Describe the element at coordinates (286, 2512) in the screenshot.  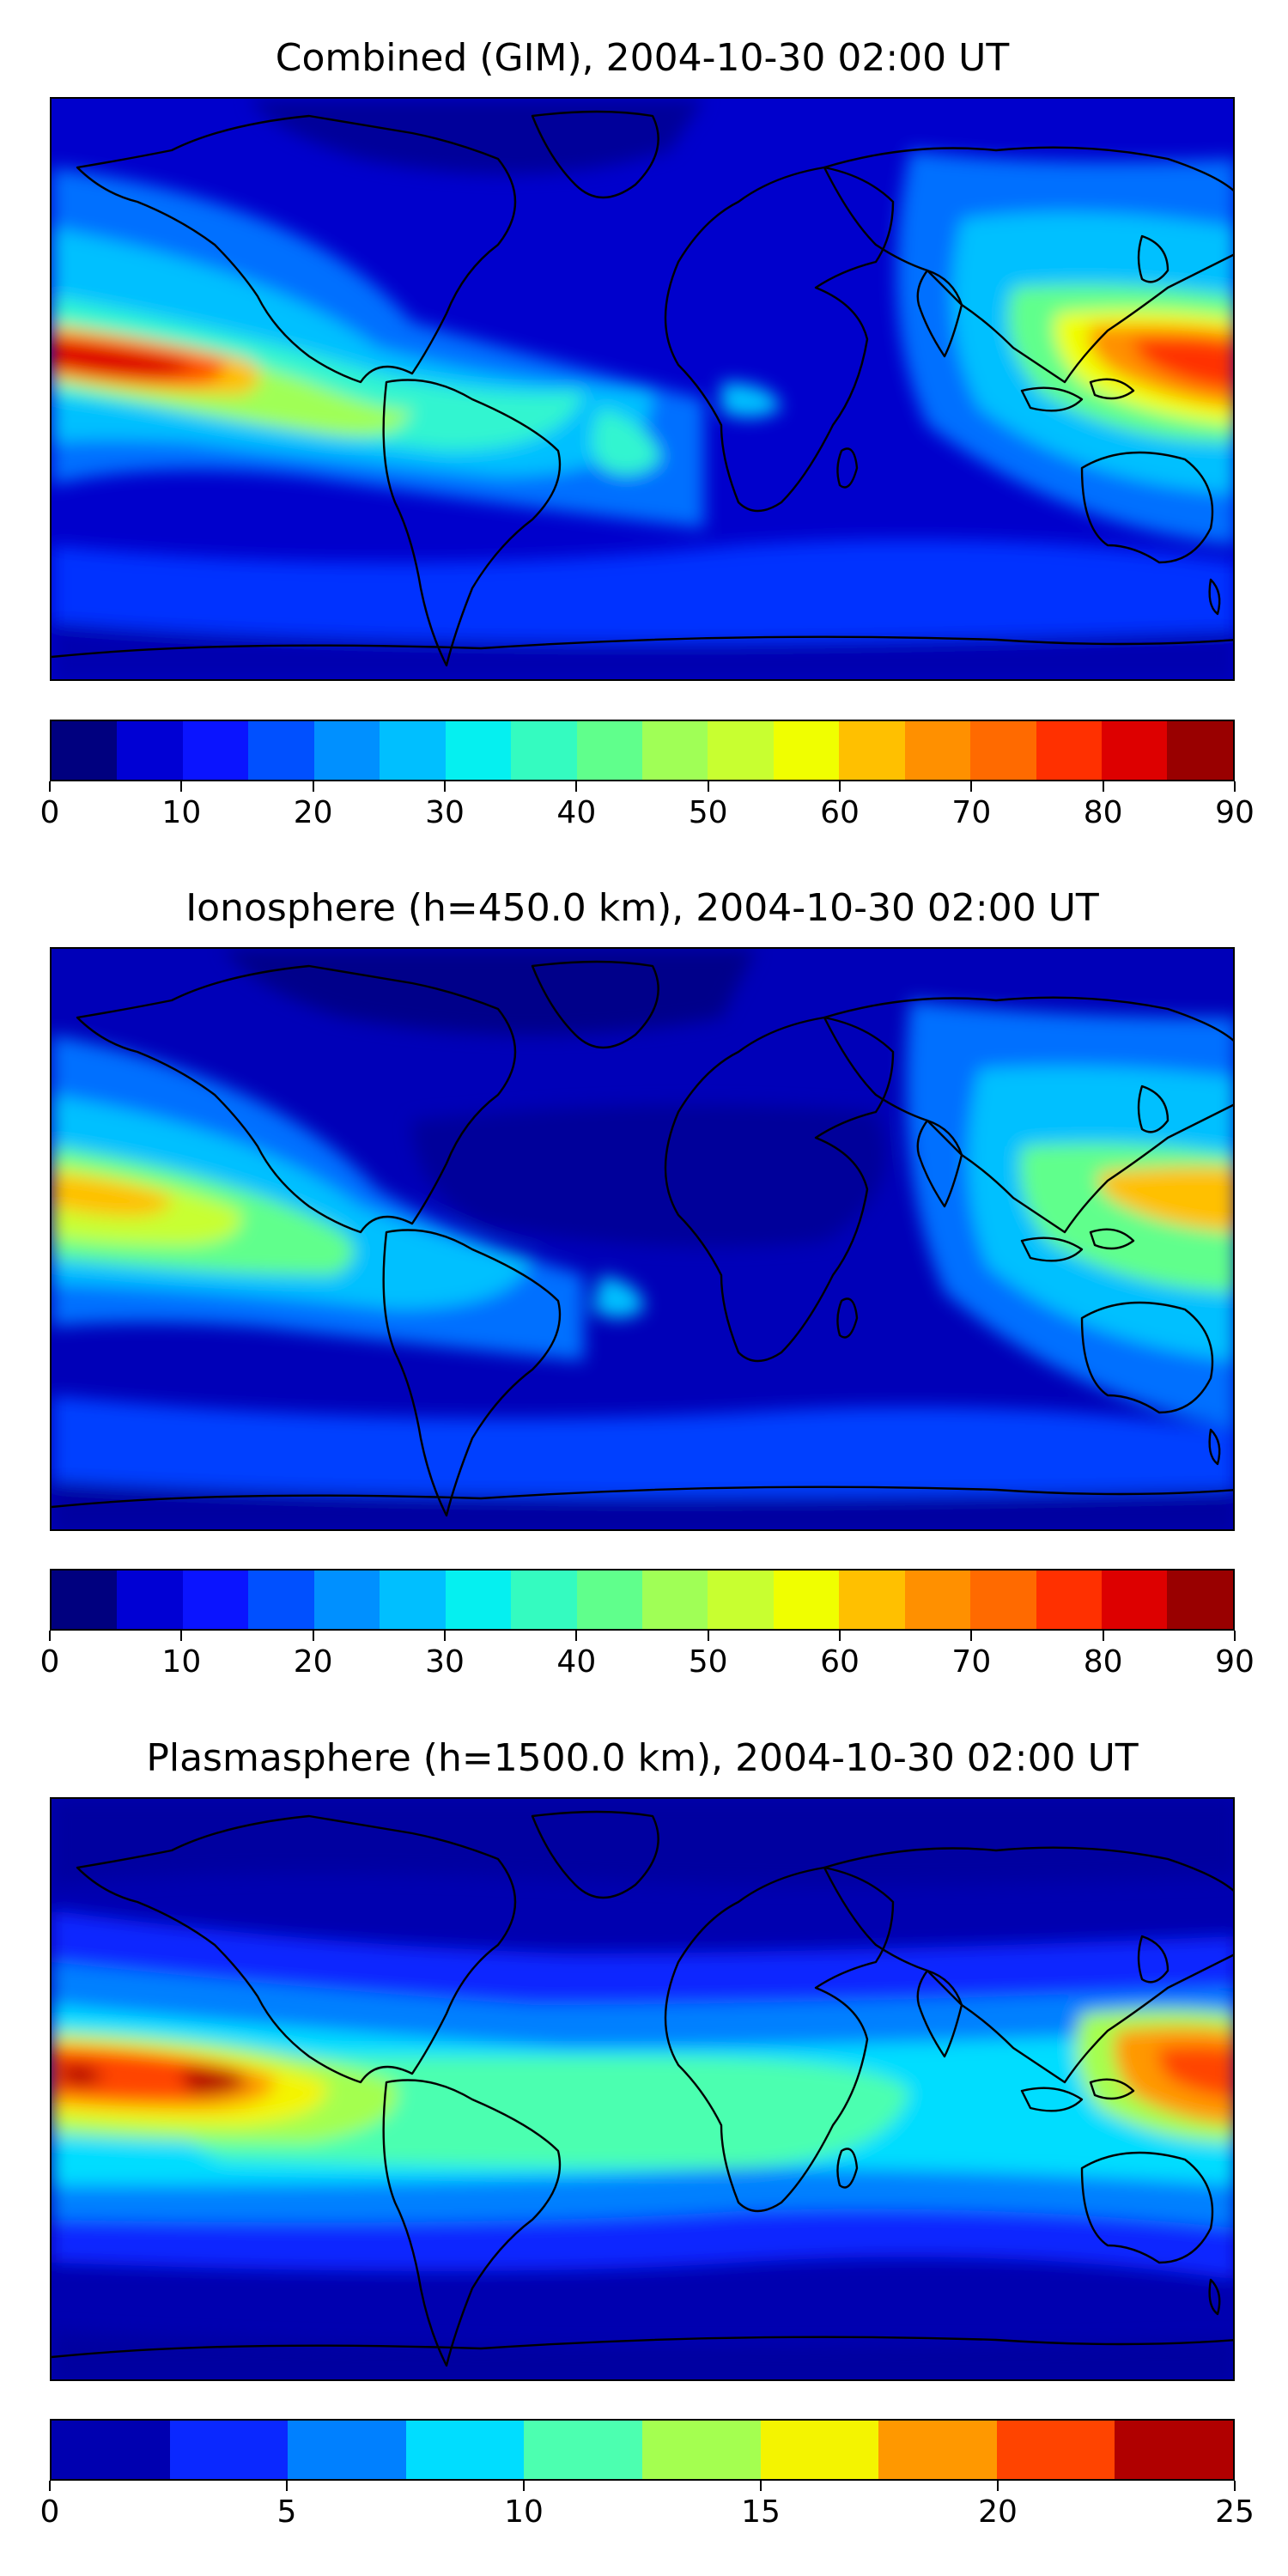
I see `colorbar-tick-label: 5` at that location.